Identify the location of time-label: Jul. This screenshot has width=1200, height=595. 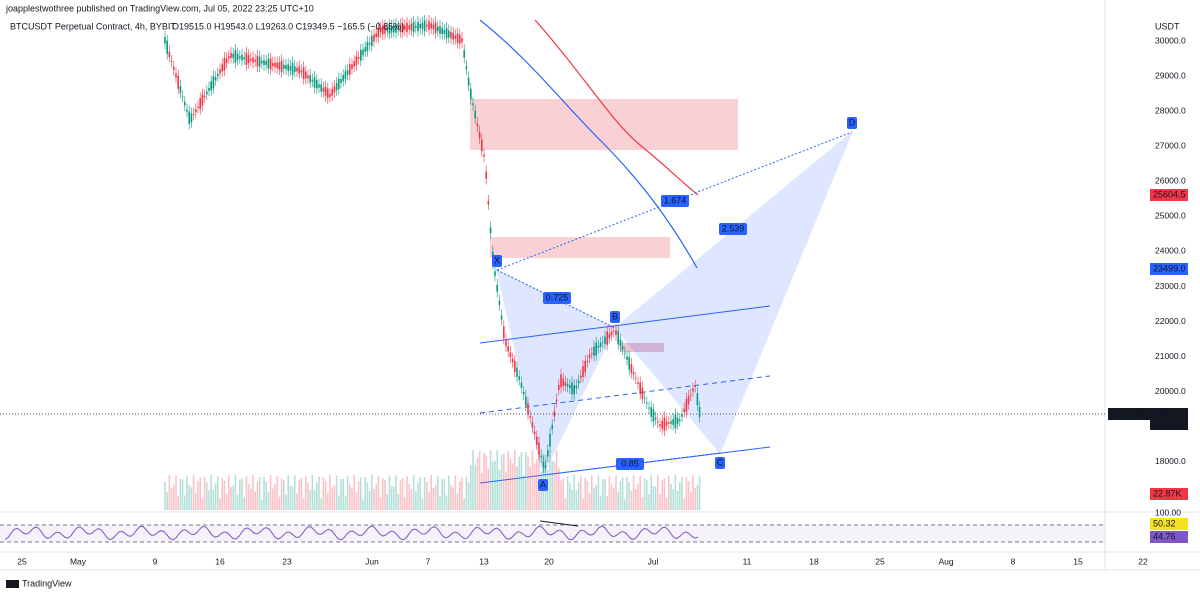
(653, 561).